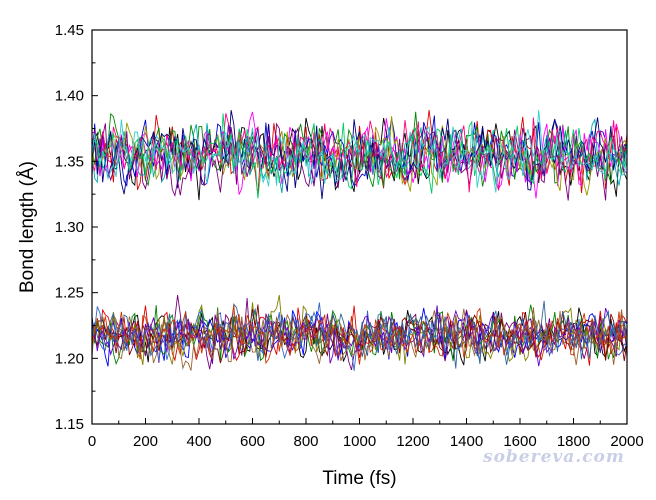 This screenshot has width=656, height=500. I want to click on x-tick-label: 200, so click(145, 441).